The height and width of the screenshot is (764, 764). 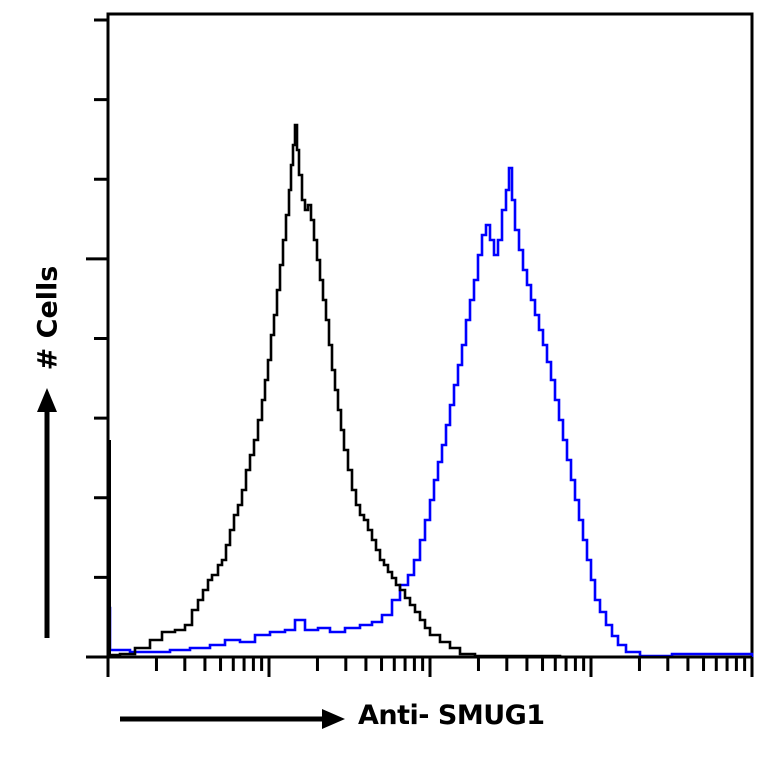 What do you see at coordinates (47, 400) in the screenshot?
I see `y-arrow-head-icon` at bounding box center [47, 400].